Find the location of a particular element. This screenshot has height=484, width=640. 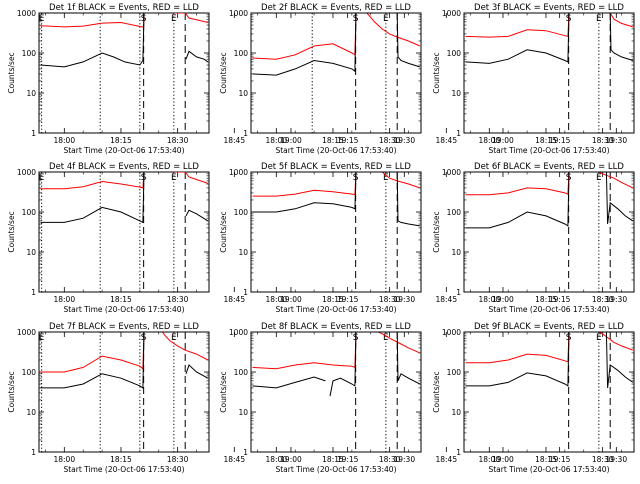

panel-title: Det 2f BLACK = Events, RED = LLD is located at coordinates (336, 8).